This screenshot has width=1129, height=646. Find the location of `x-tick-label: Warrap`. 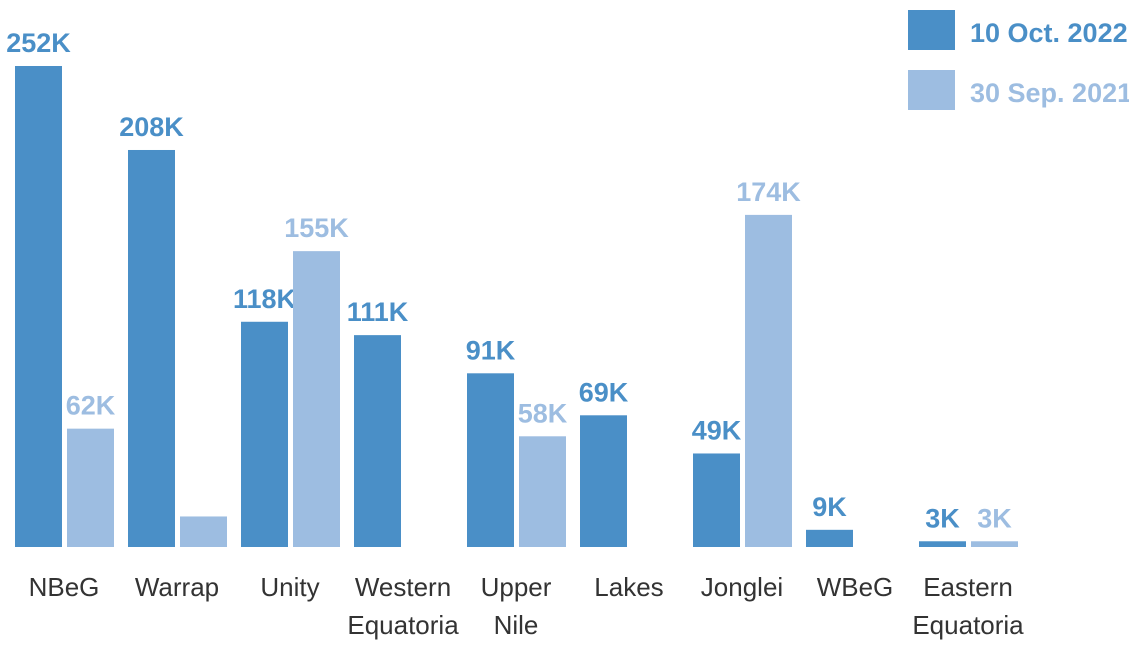

x-tick-label: Warrap is located at coordinates (177, 587).